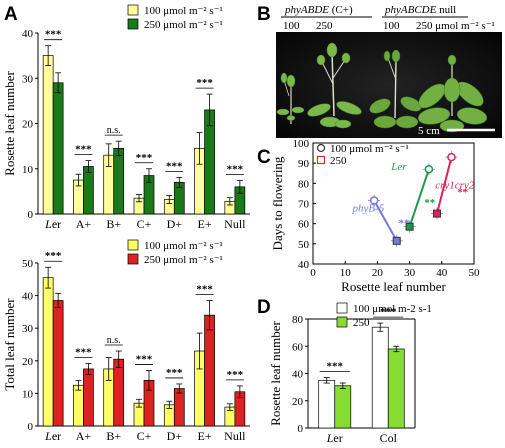  I want to click on x-tick-label: 0, so click(313, 273).